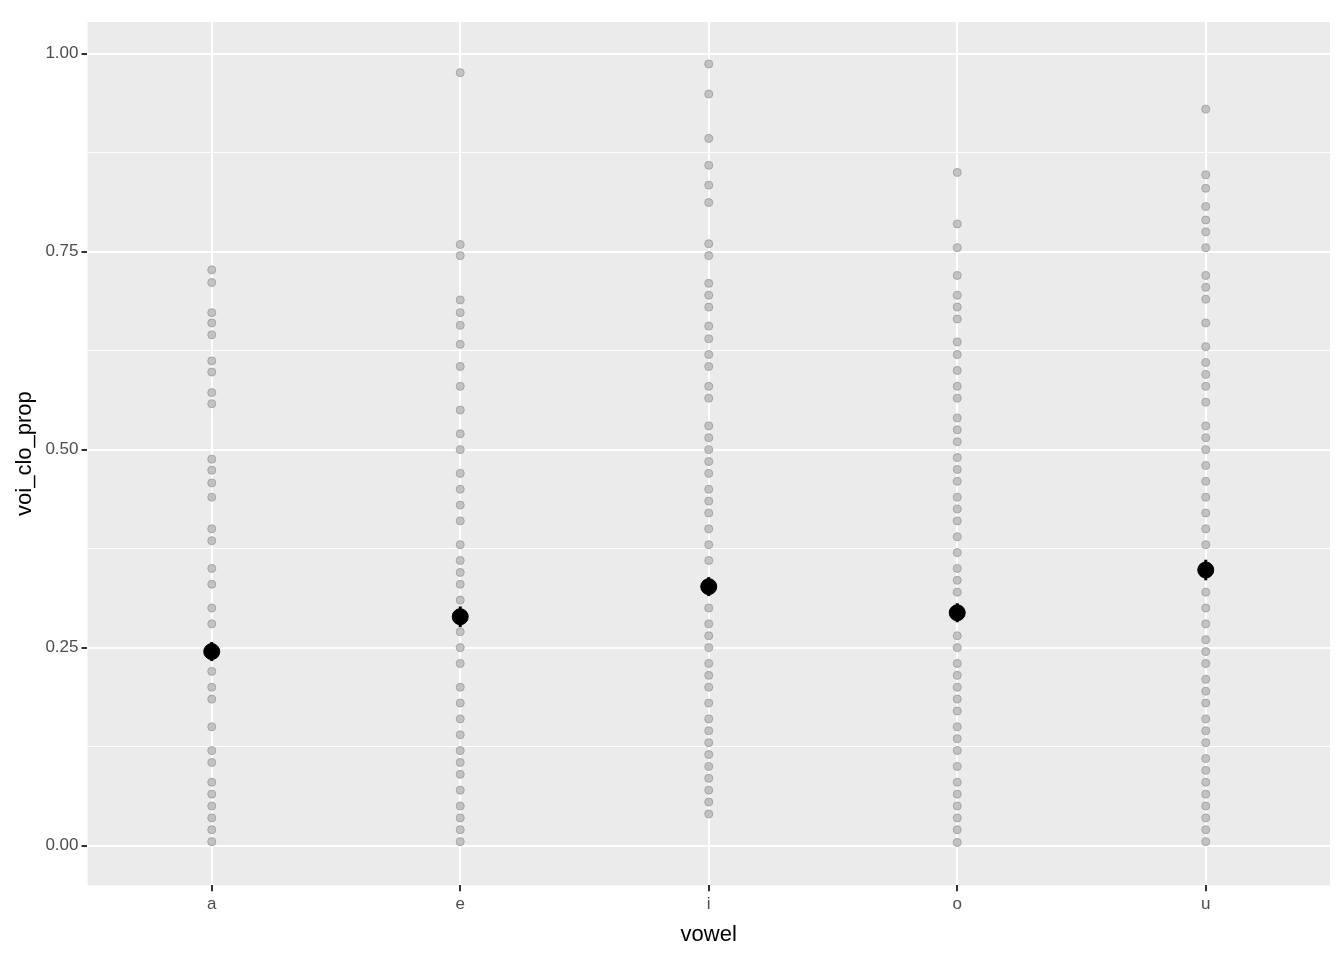 Image resolution: width=1344 pixels, height=960 pixels. Describe the element at coordinates (1206, 904) in the screenshot. I see `x-tick-label: u` at that location.